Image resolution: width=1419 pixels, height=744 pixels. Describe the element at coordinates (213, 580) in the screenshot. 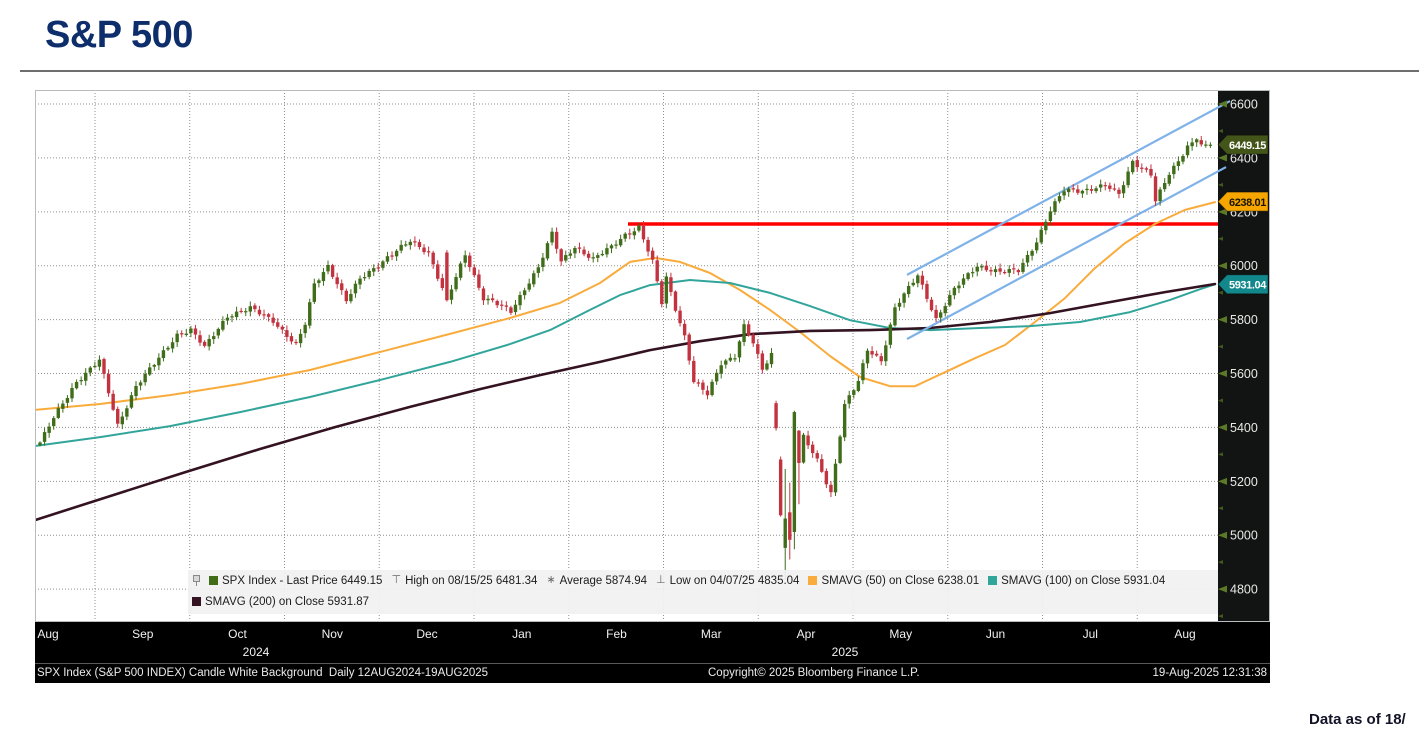

I see `legend-swatch` at that location.